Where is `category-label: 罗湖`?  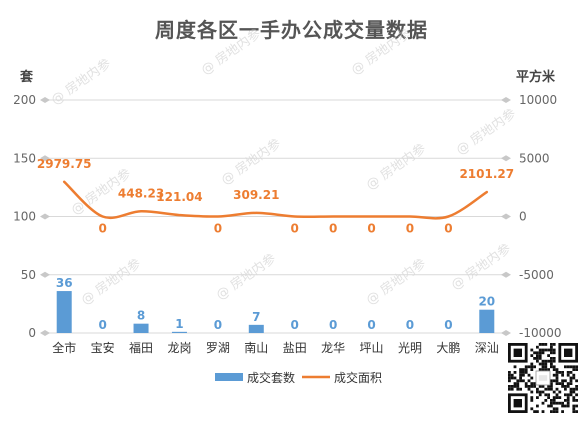 category-label: 罗湖 is located at coordinates (218, 347).